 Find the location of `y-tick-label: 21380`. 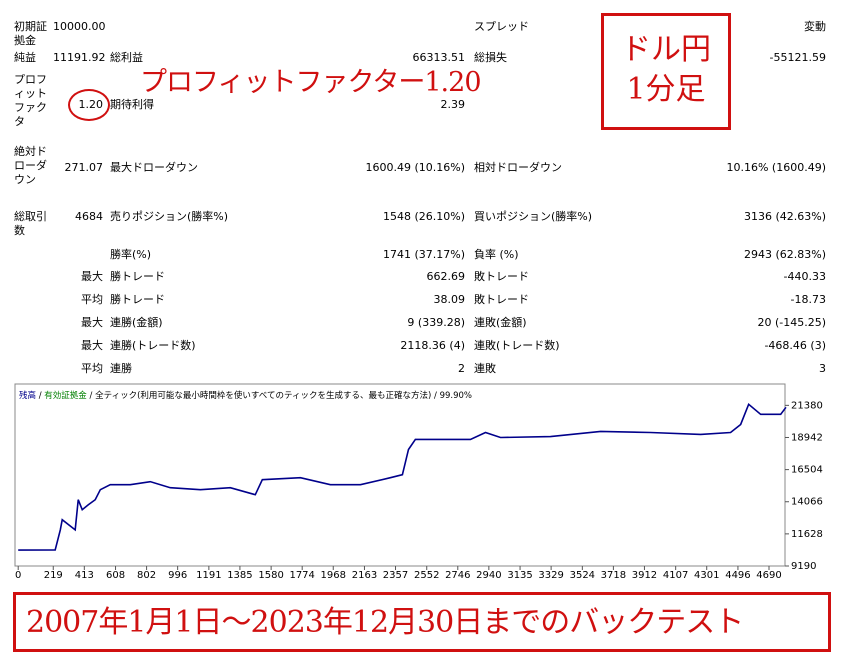

y-tick-label: 21380 is located at coordinates (807, 405).